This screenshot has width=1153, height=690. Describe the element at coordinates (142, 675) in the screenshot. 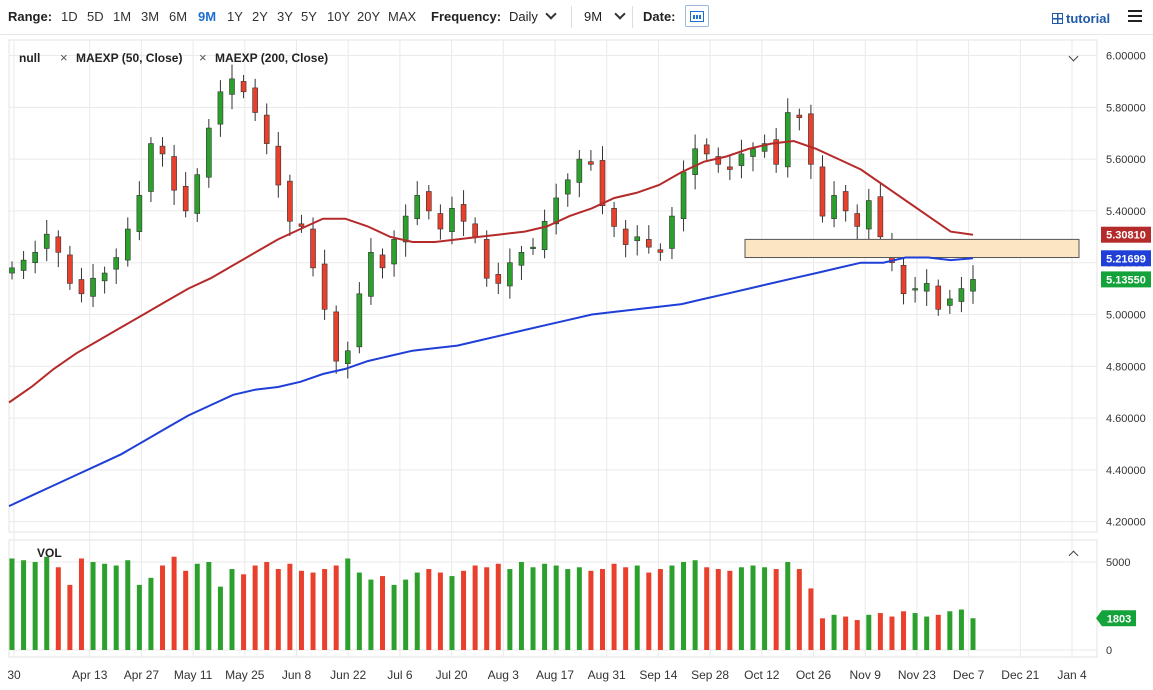

I see `x-tick-label: Apr 27` at that location.